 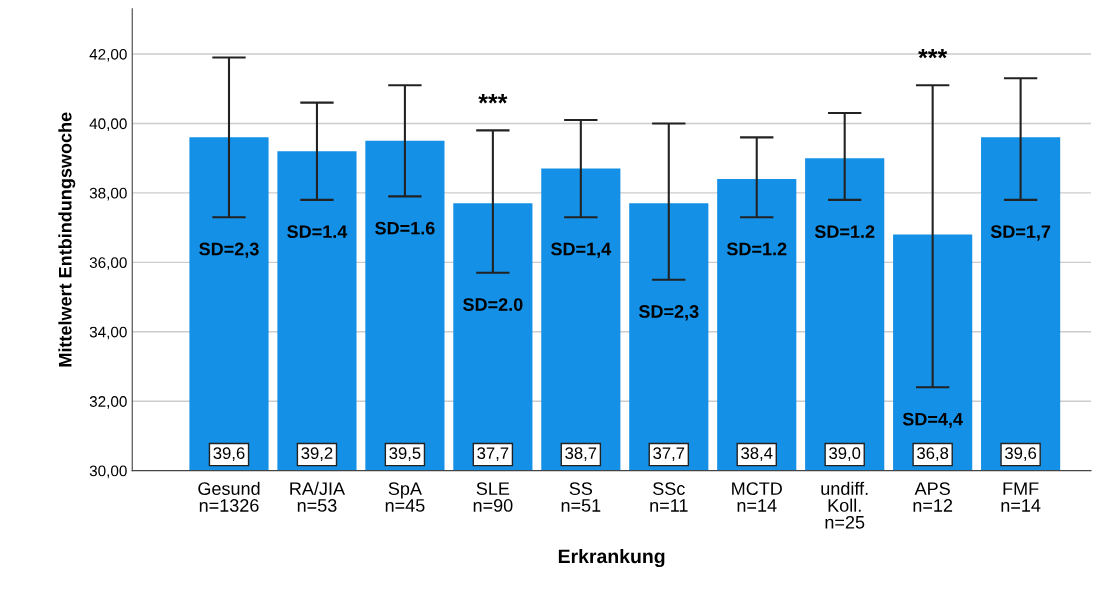 What do you see at coordinates (405, 497) in the screenshot?
I see `x-tick-label: SpA n=45` at bounding box center [405, 497].